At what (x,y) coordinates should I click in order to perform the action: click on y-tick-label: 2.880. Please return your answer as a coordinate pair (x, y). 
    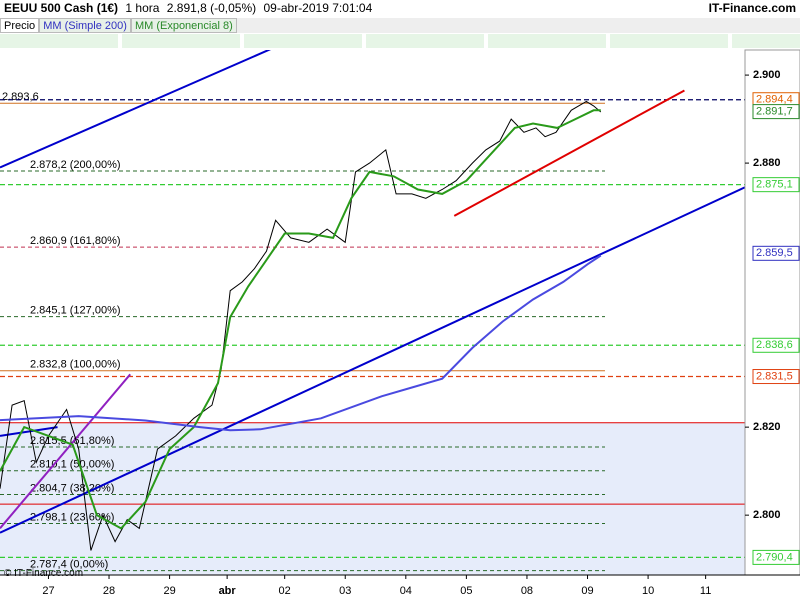
    Looking at the image, I should click on (767, 163).